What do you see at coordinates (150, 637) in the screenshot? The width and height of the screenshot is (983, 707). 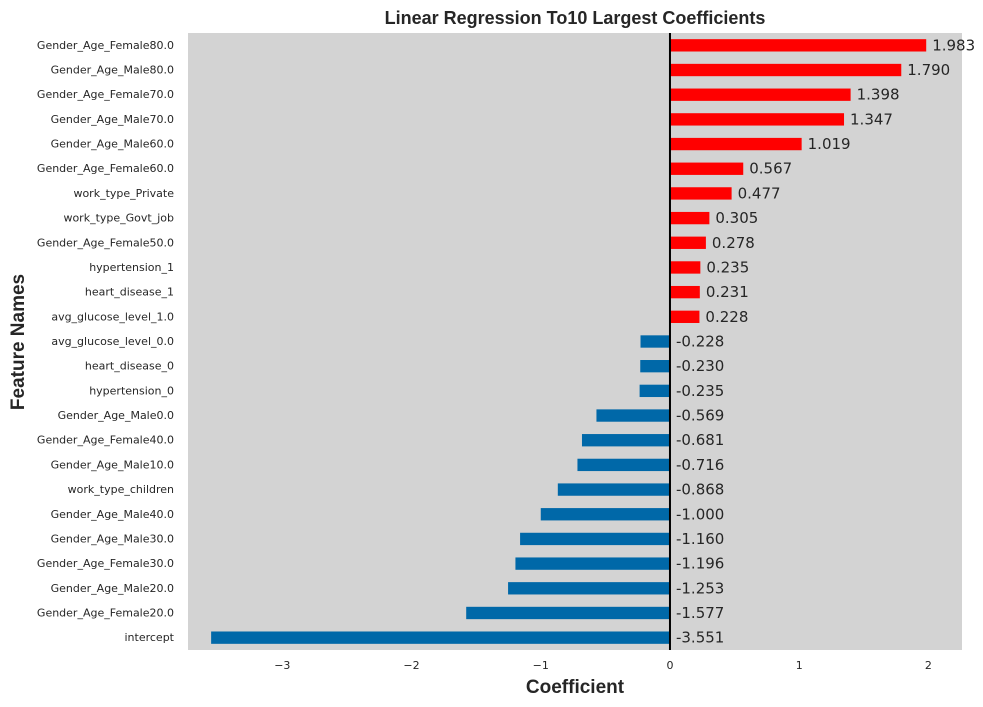 I see `y-tick-label: intercept` at bounding box center [150, 637].